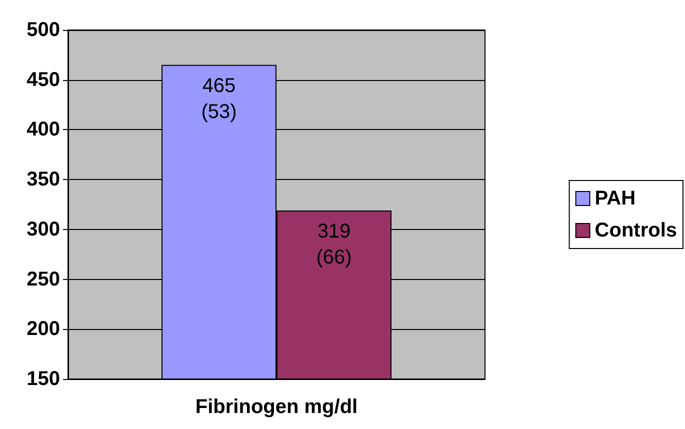 The width and height of the screenshot is (685, 429). I want to click on y-tick-label: 400, so click(43, 129).